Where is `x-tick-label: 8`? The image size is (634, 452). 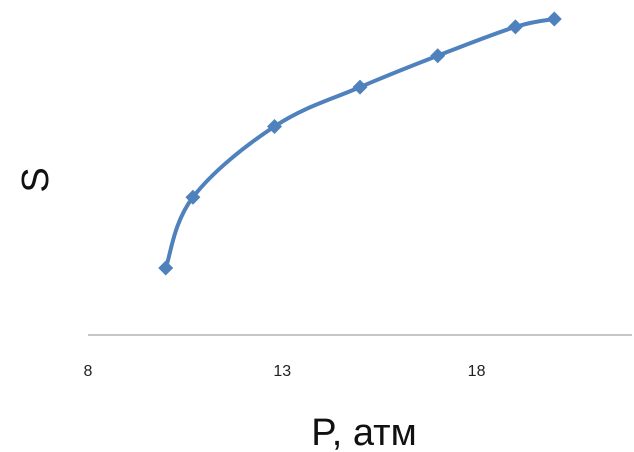 x-tick-label: 8 is located at coordinates (88, 371).